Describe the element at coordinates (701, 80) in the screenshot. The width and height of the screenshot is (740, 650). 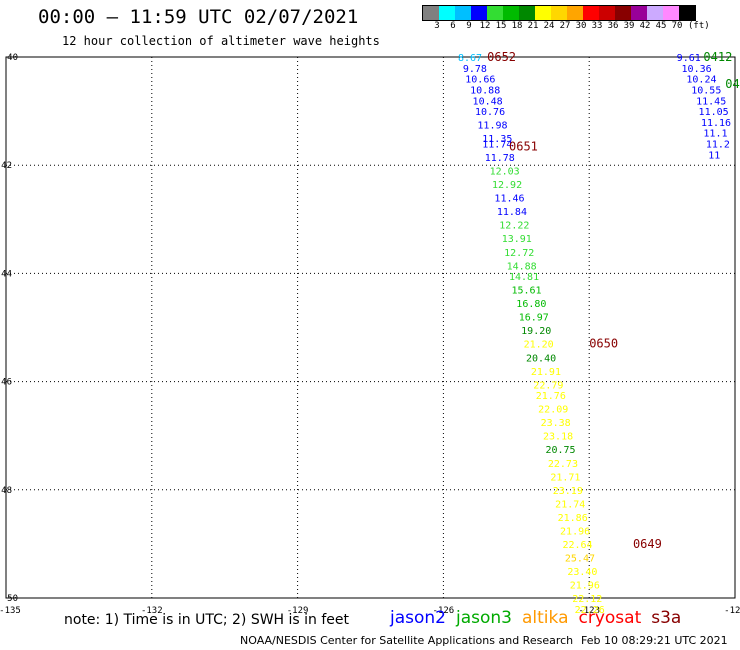
I see `wave-height-value: 10.24` at that location.